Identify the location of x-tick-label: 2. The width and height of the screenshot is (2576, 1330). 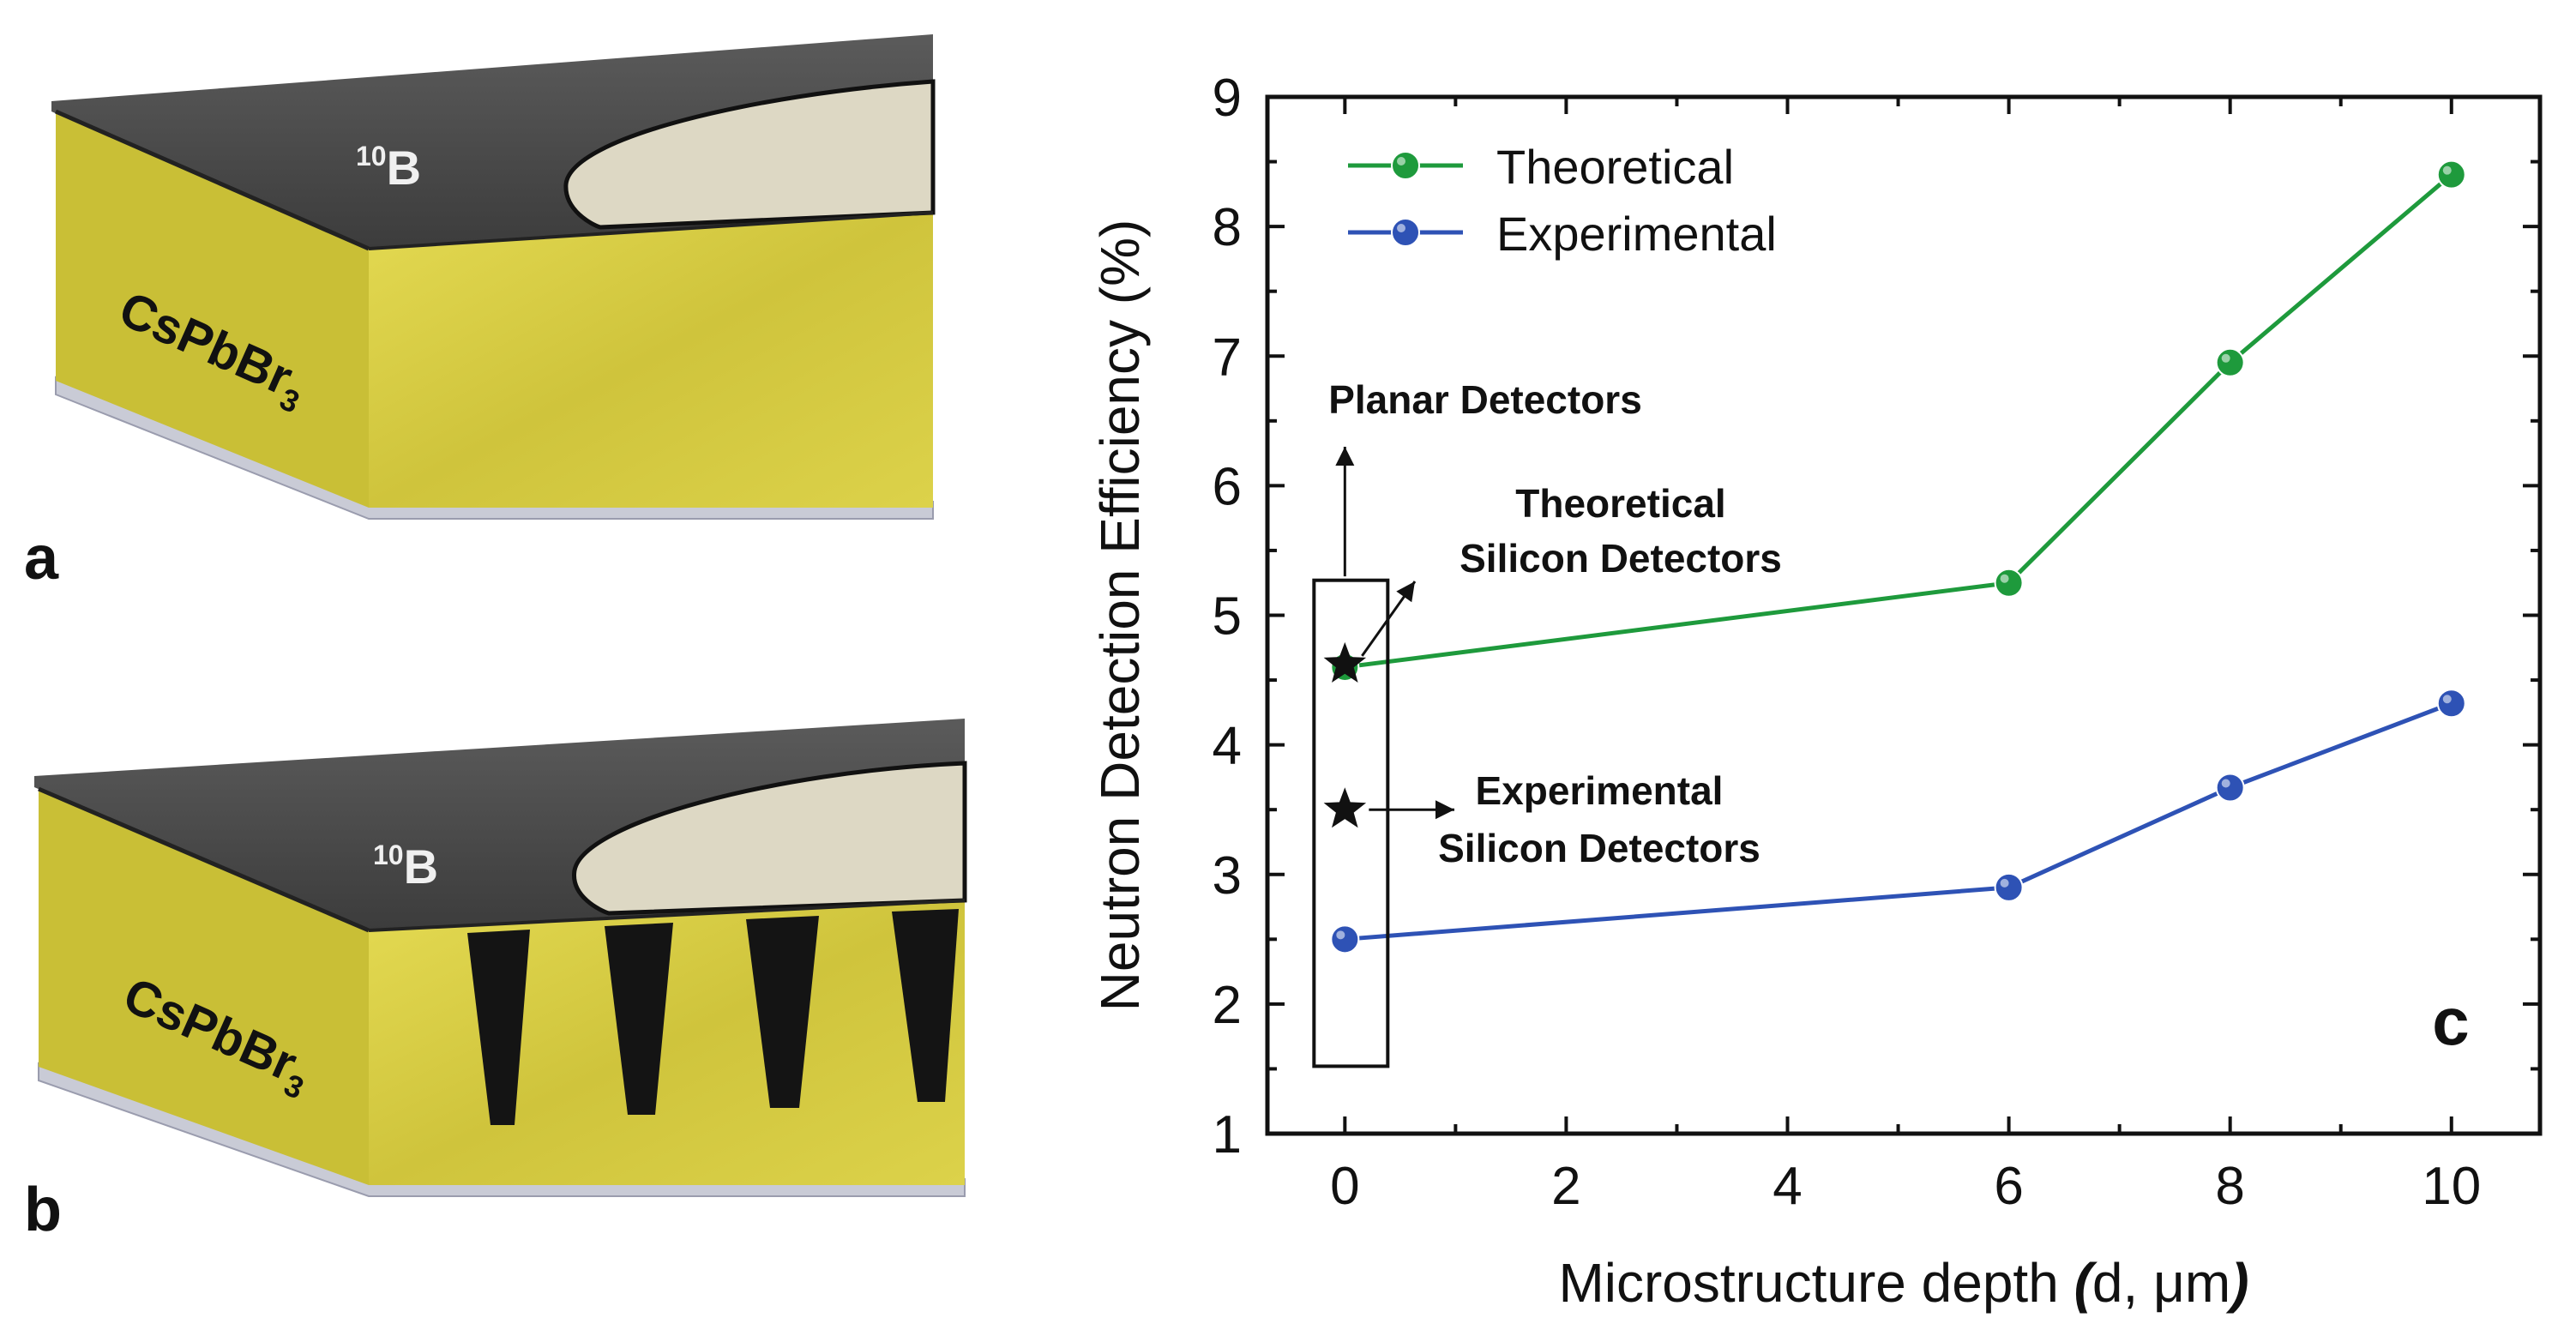
(1566, 1186).